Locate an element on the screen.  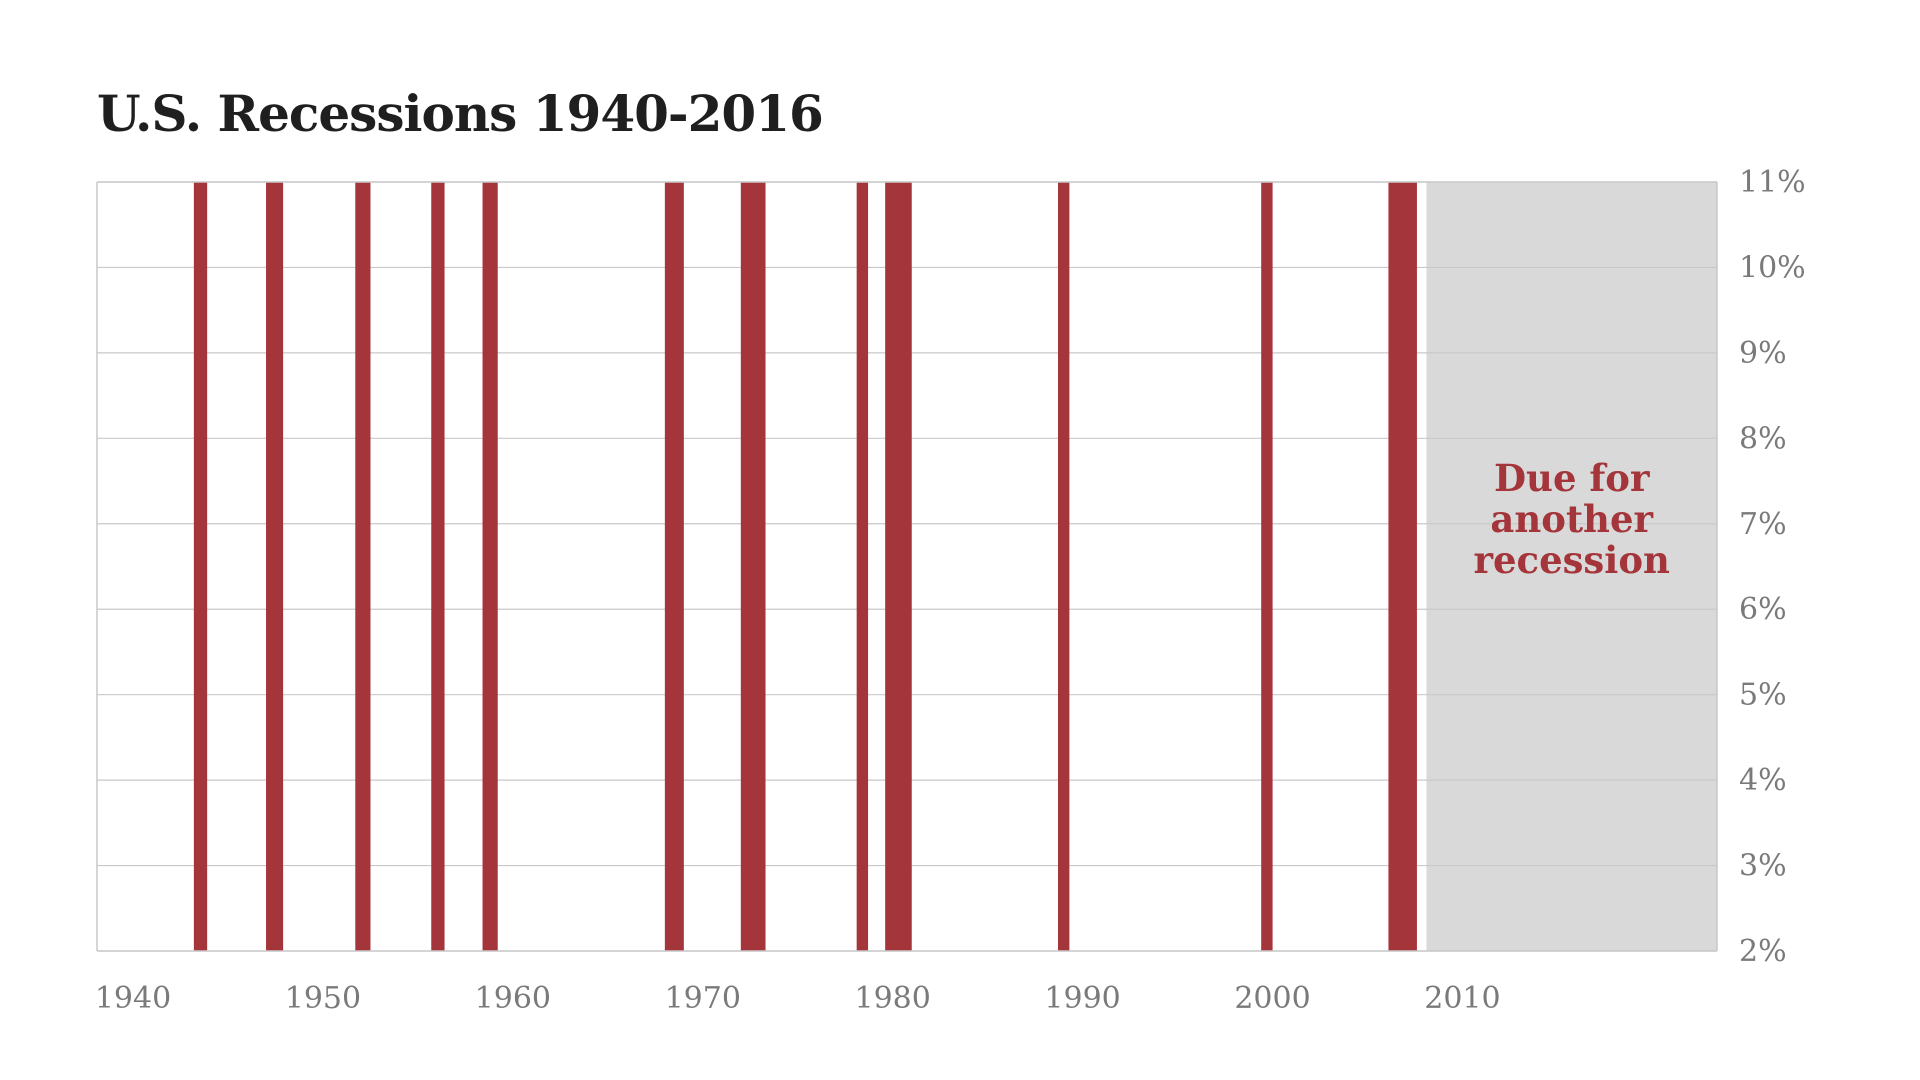
x-tick-label: 2010 is located at coordinates (1462, 998).